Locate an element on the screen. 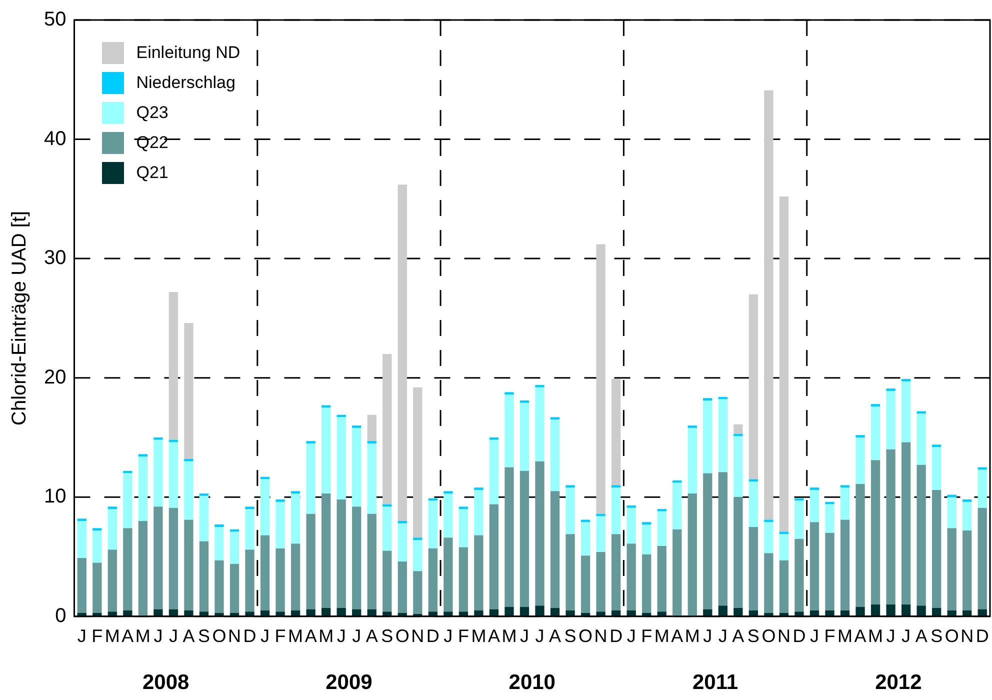 Image resolution: width=992 pixels, height=700 pixels. y-tick-label: 10 is located at coordinates (55, 497).